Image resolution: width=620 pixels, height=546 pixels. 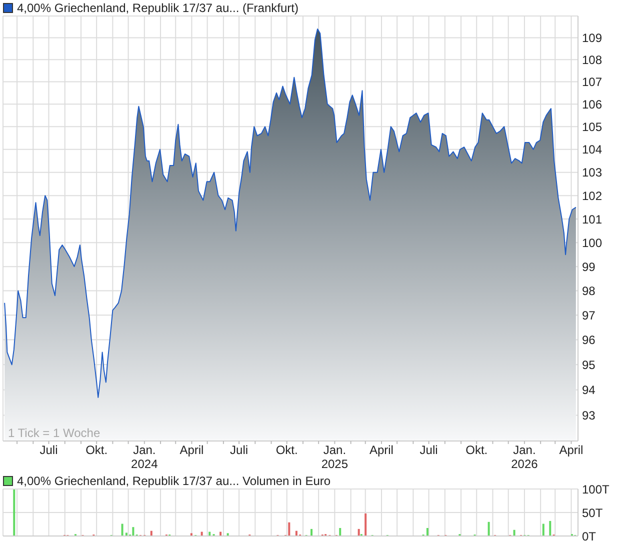 I want to click on y-tick-label: 109, so click(x=592, y=37).